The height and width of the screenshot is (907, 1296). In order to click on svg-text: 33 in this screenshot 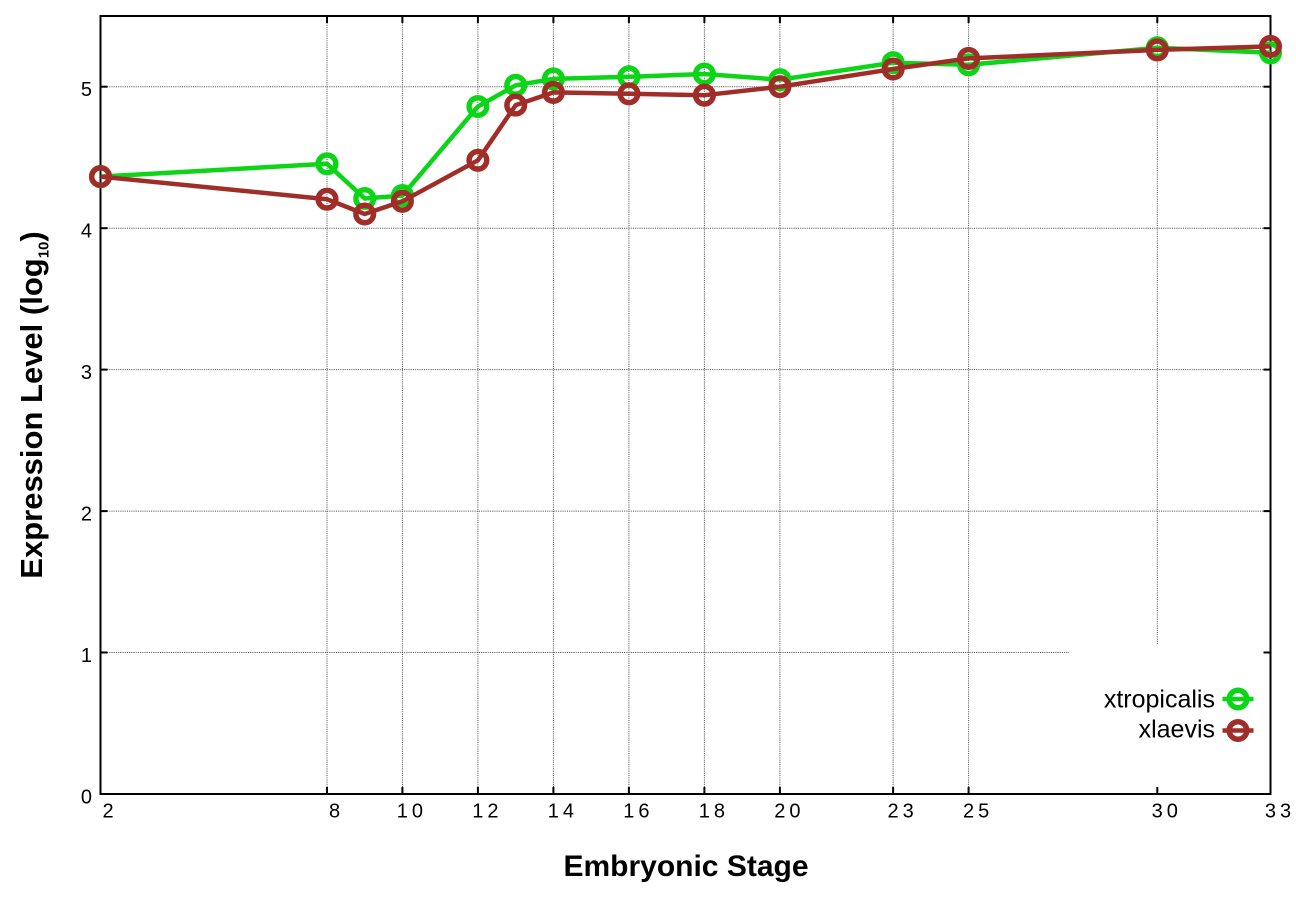, I will do `click(1280, 812)`.